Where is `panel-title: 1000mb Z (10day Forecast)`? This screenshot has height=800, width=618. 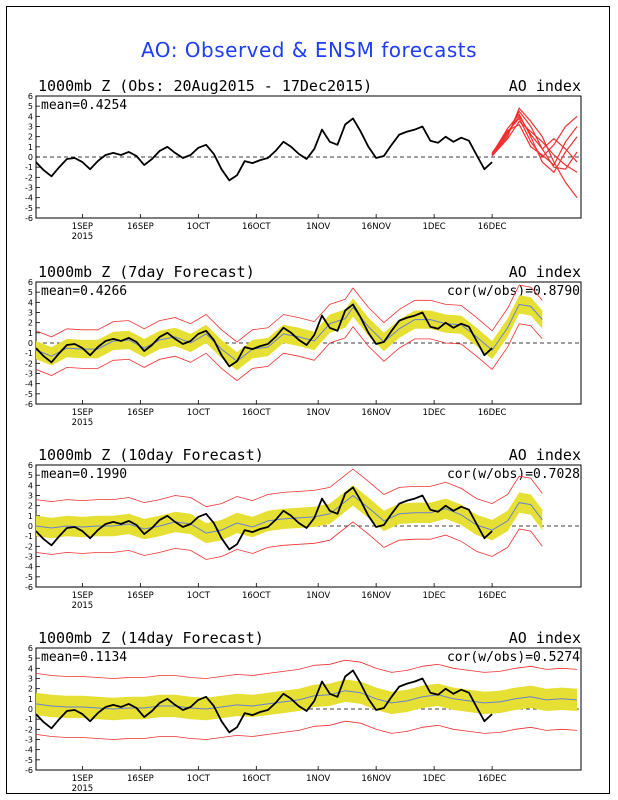 panel-title: 1000mb Z (10day Forecast) is located at coordinates (151, 455).